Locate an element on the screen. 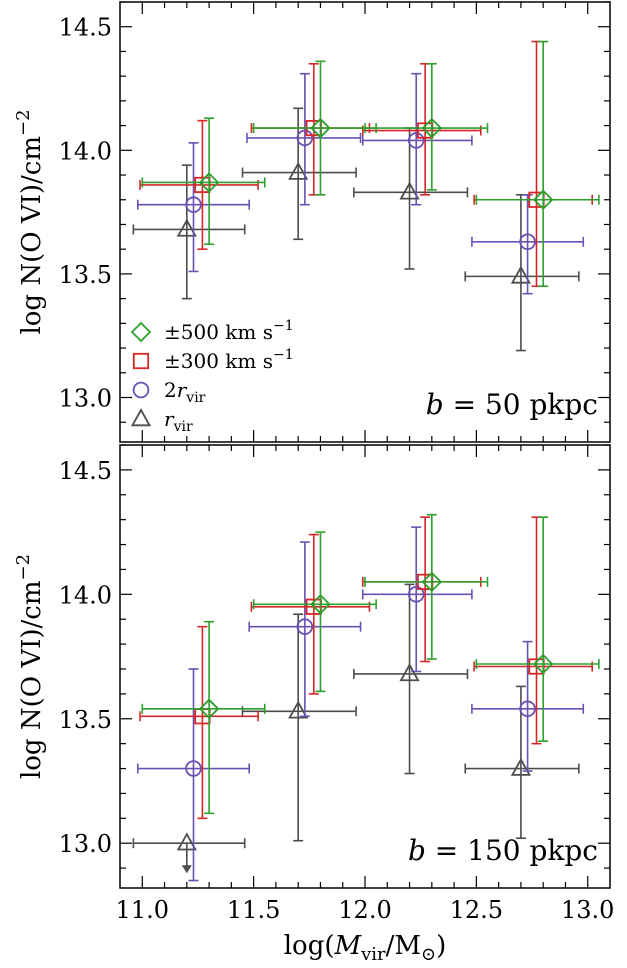 The width and height of the screenshot is (627, 968). x-axis-label-part: log( is located at coordinates (309, 946).